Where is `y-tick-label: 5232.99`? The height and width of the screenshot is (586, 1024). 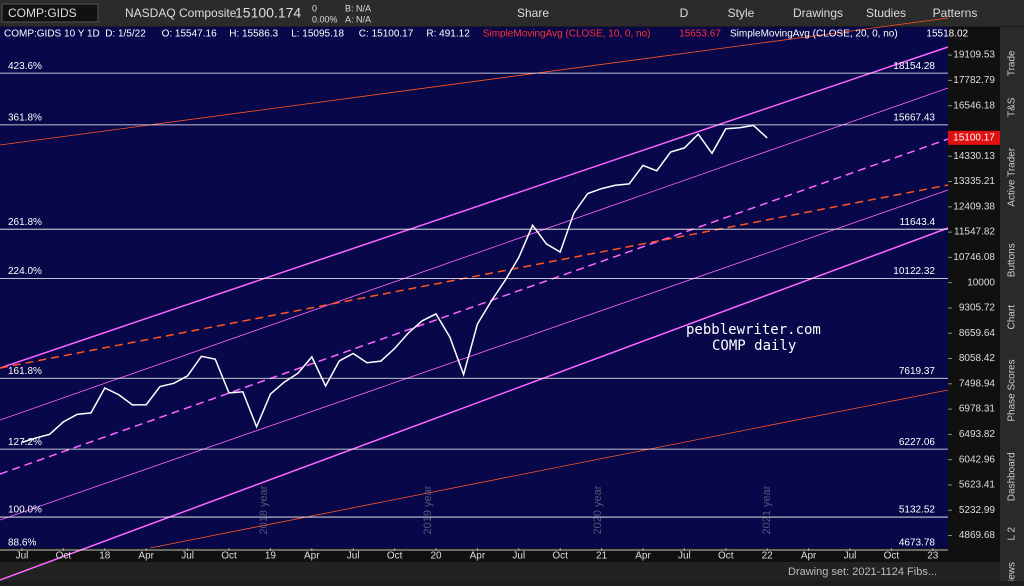
y-tick-label: 5232.99 is located at coordinates (977, 510).